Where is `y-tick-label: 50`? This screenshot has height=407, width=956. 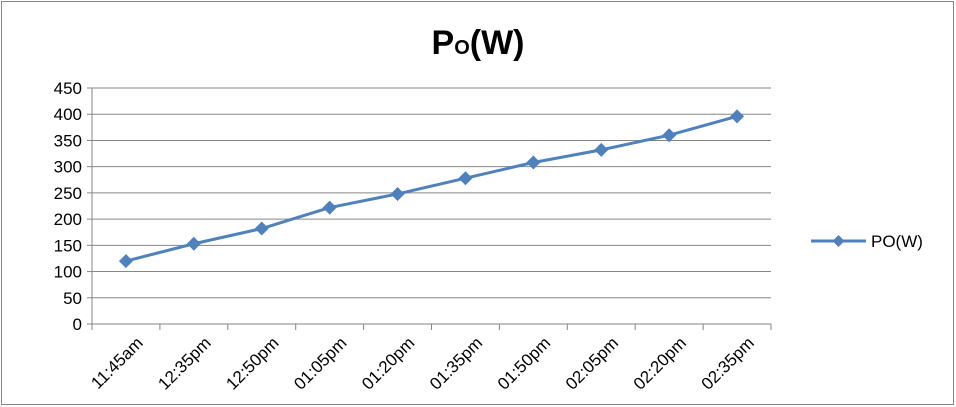
y-tick-label: 50 is located at coordinates (72, 298).